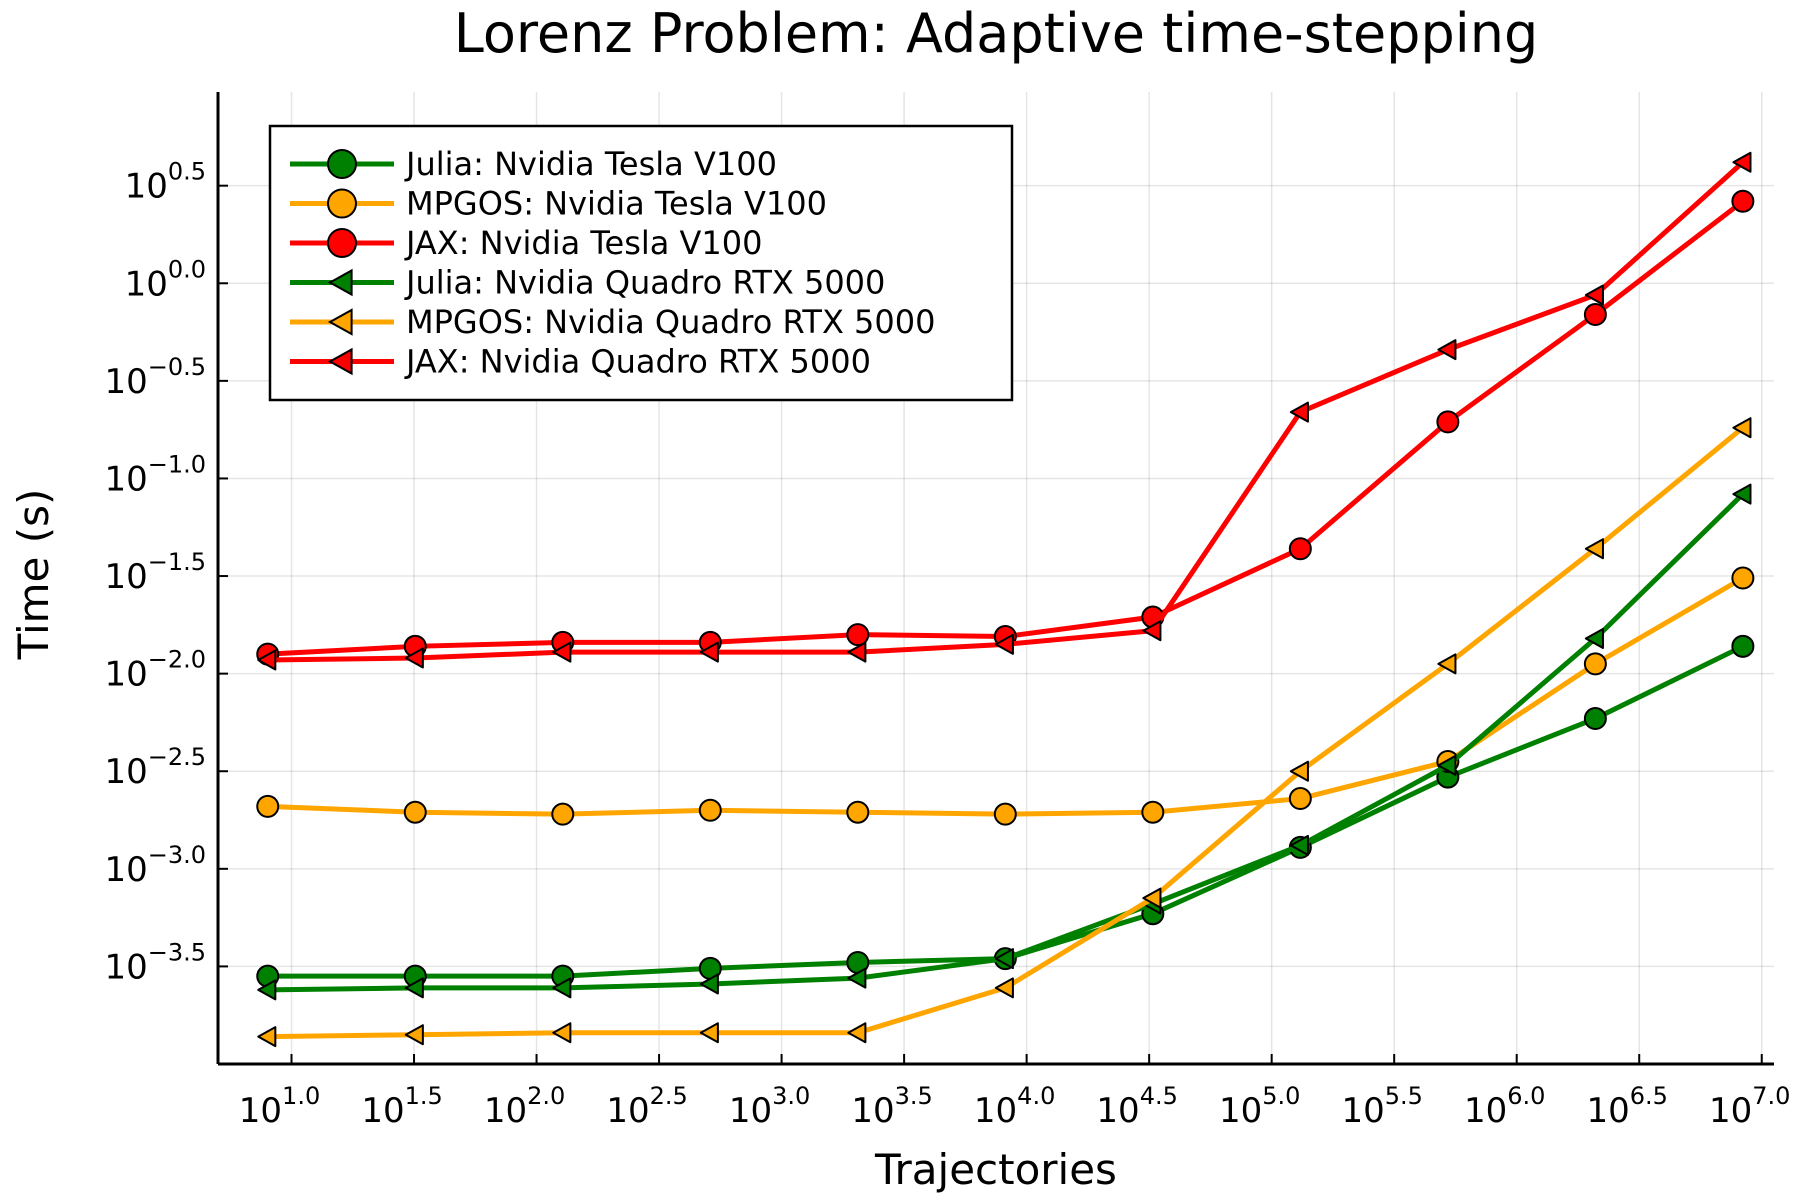 The image size is (1800, 1200). What do you see at coordinates (401, 1106) in the screenshot?
I see `x-tick-label: 101.5` at bounding box center [401, 1106].